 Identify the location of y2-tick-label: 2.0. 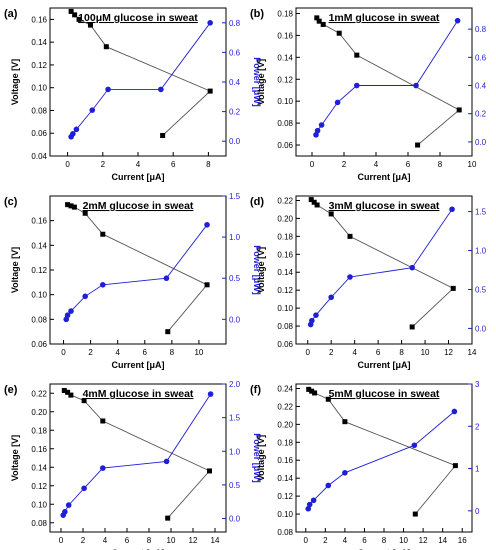
(235, 384).